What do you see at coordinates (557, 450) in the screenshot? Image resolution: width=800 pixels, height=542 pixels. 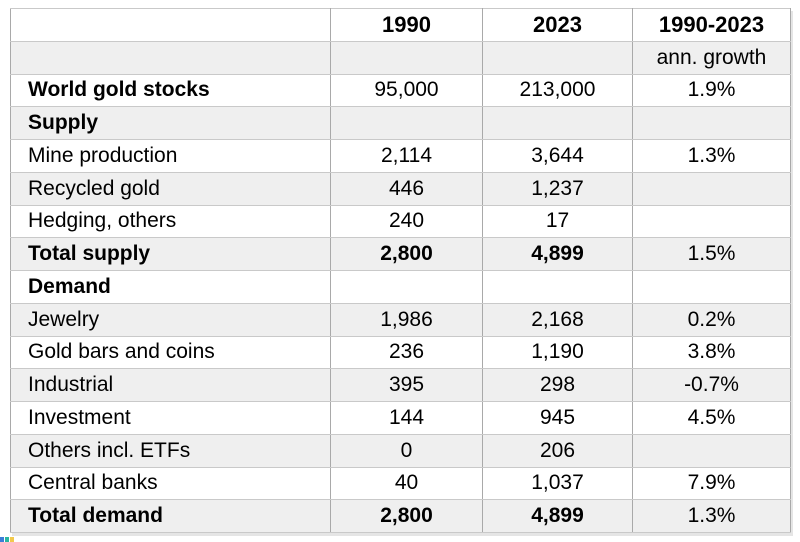 I see `value-2023-cell: 206` at bounding box center [557, 450].